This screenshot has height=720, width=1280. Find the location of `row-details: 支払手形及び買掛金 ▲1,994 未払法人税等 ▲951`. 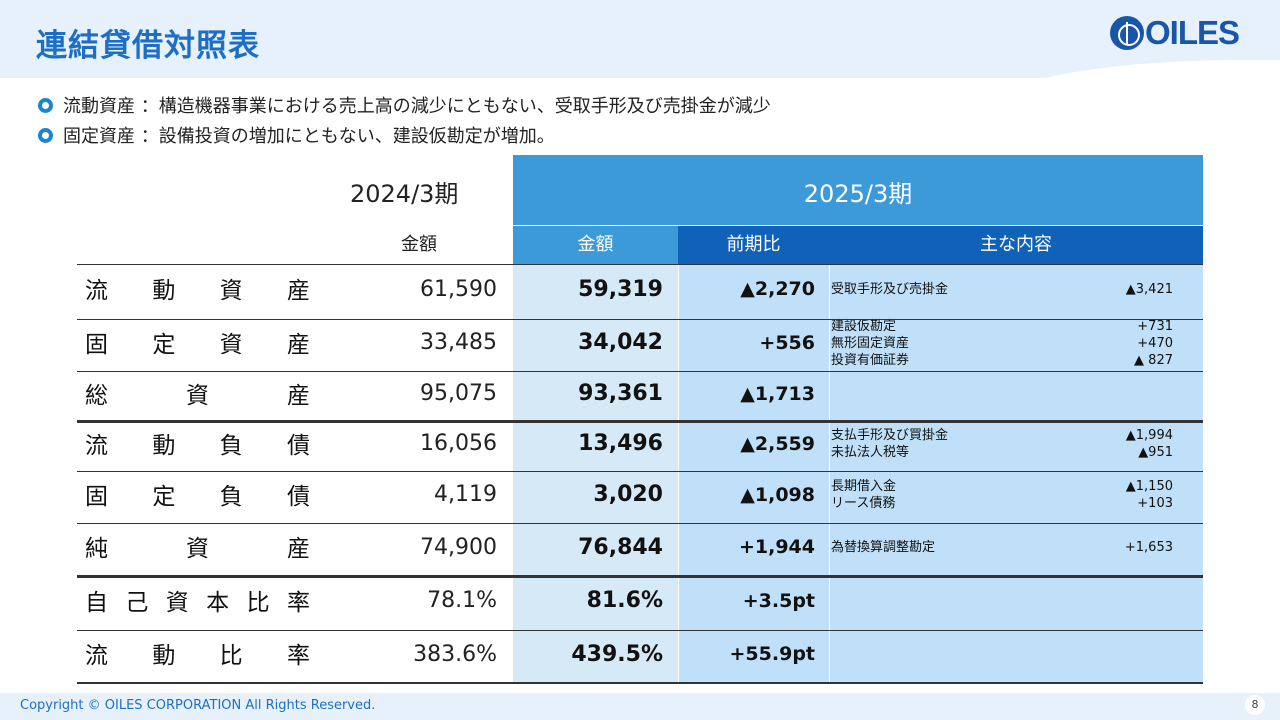

row-details: 支払手形及び買掛金 ▲1,994 未払法人税等 ▲951 is located at coordinates (1002, 444).